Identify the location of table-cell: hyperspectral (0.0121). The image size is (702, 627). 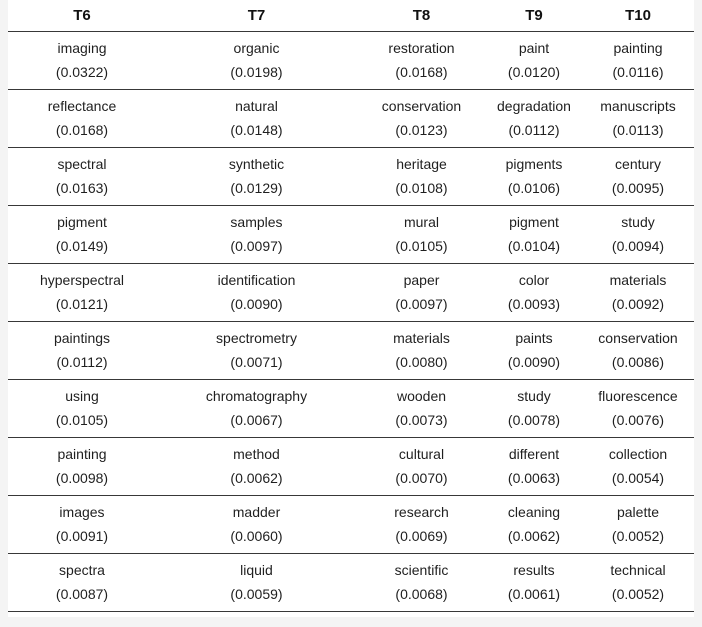
(82, 292).